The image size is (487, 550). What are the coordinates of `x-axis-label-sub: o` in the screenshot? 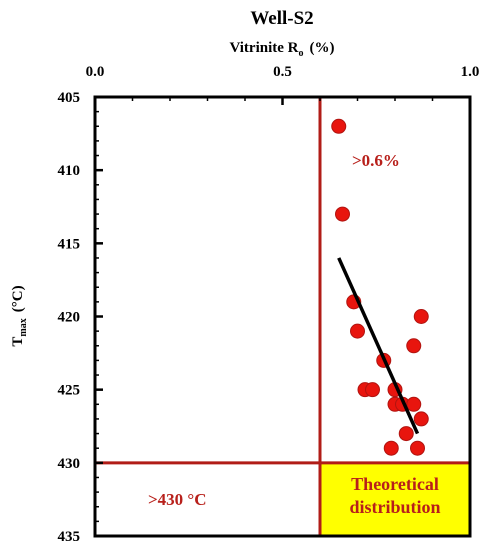 It's located at (301, 53).